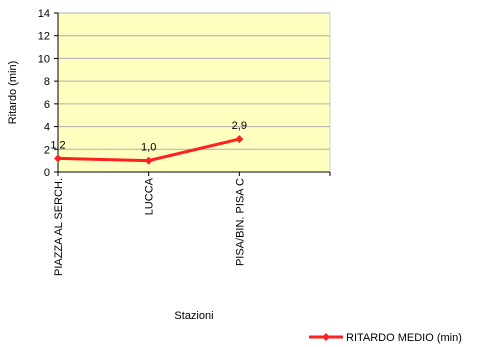 This screenshot has width=486, height=347. I want to click on x-axis-title: Stazioni, so click(193, 316).